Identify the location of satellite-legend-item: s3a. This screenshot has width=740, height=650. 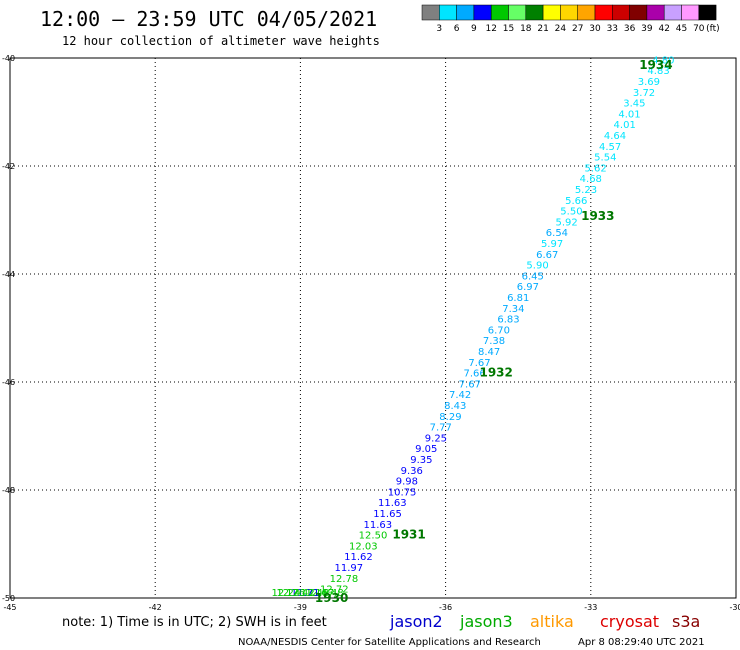
(686, 621).